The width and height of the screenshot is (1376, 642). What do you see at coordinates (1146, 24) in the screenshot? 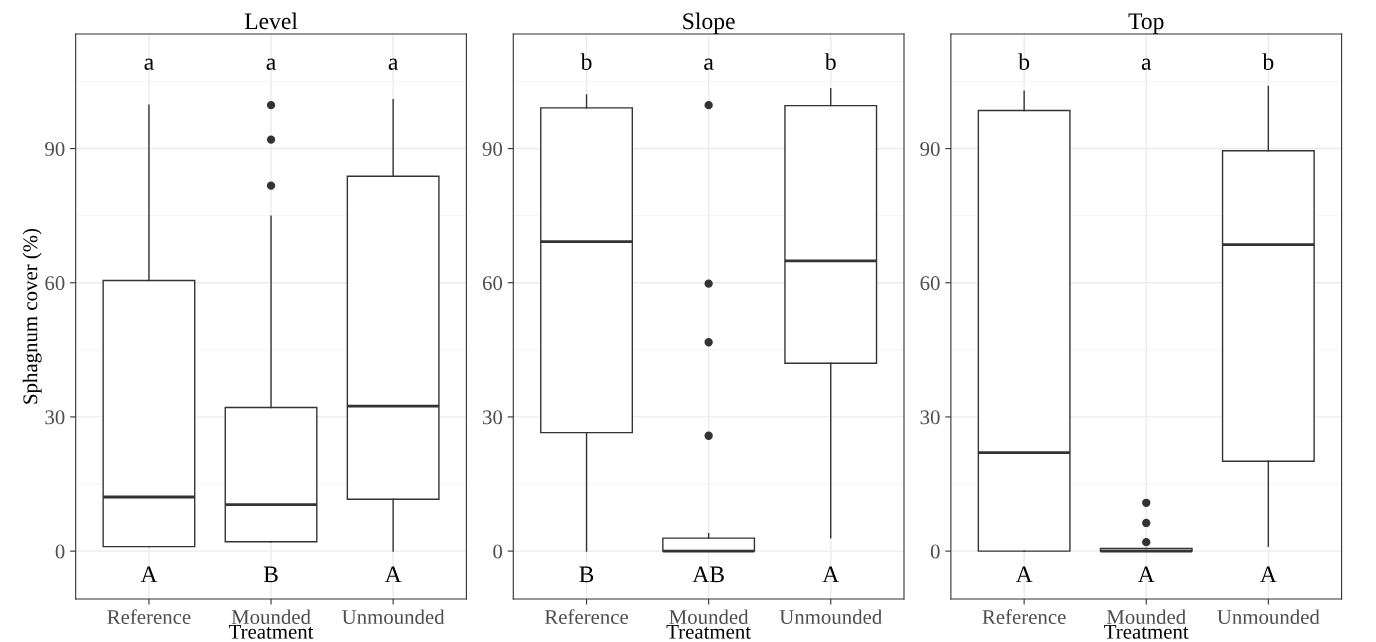
I see `chart-title: Top` at bounding box center [1146, 24].